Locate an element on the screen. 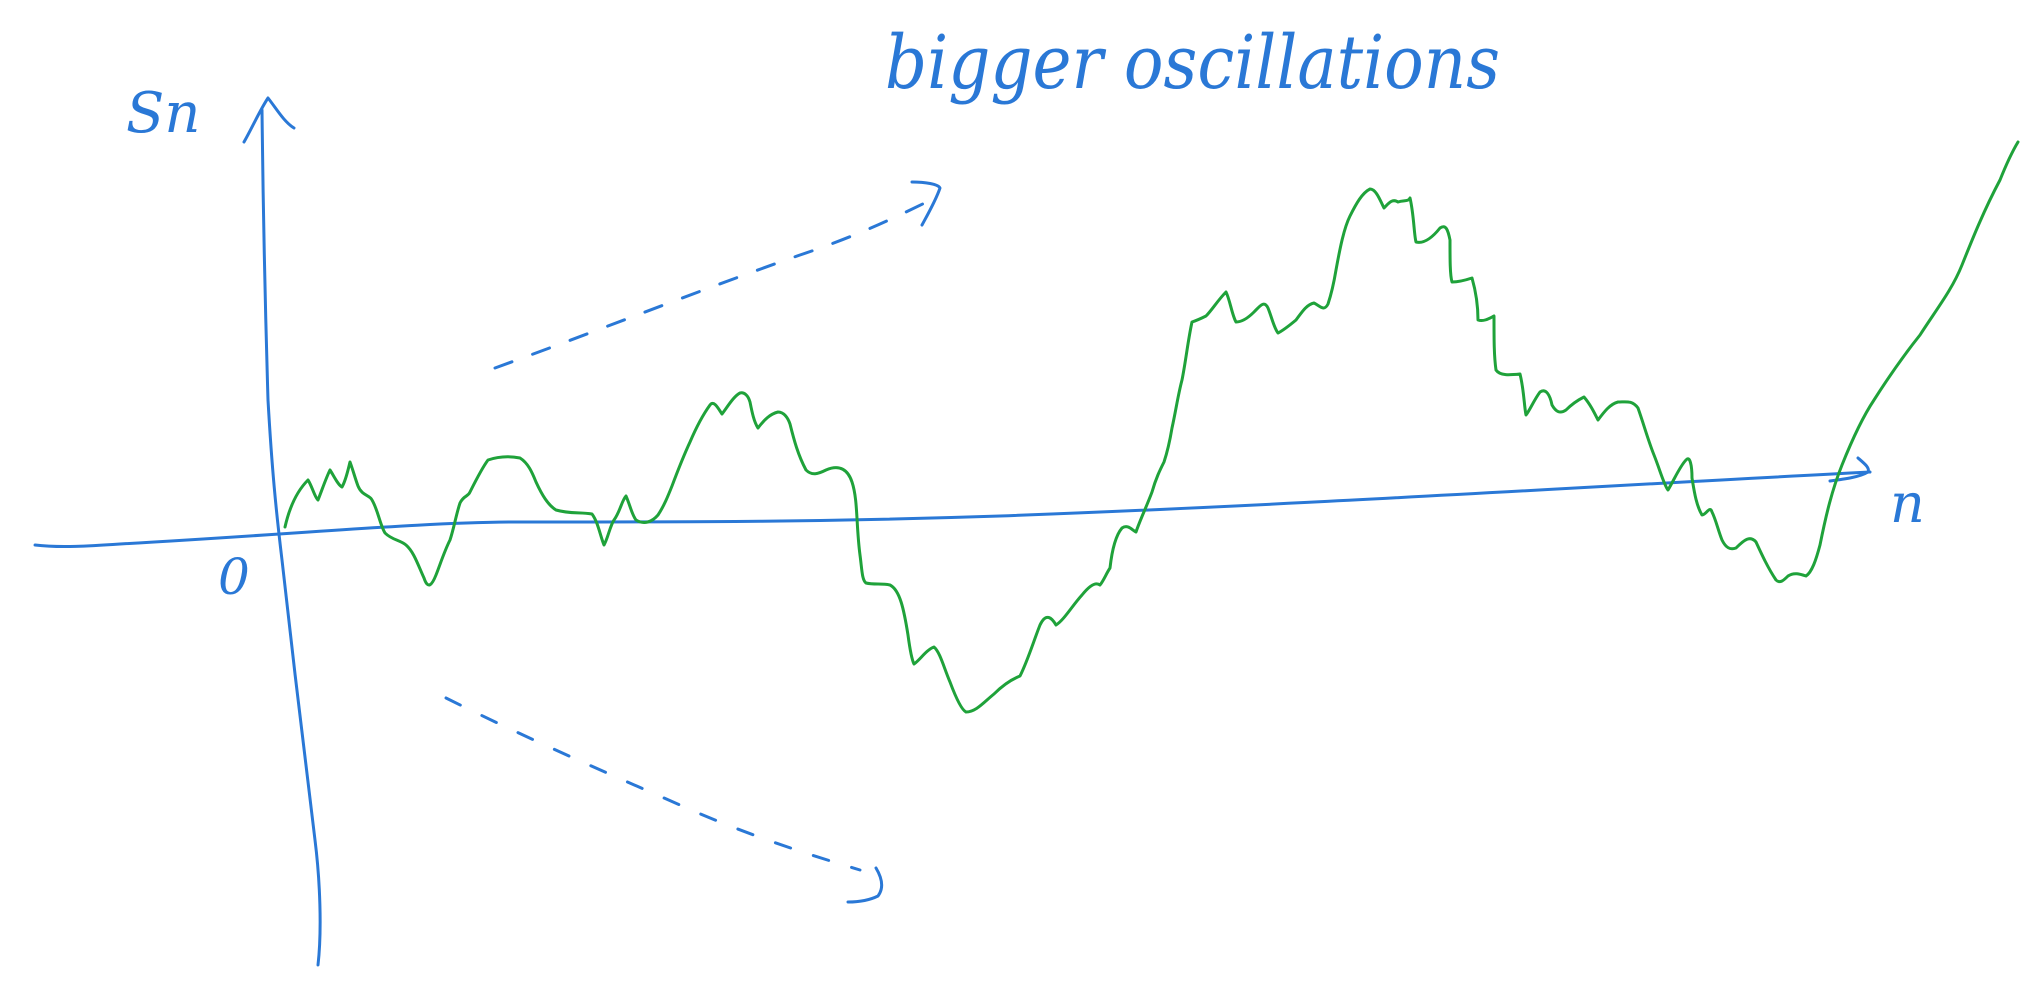 The width and height of the screenshot is (2041, 1001). y-axis-arrowhead is located at coordinates (269, 120).